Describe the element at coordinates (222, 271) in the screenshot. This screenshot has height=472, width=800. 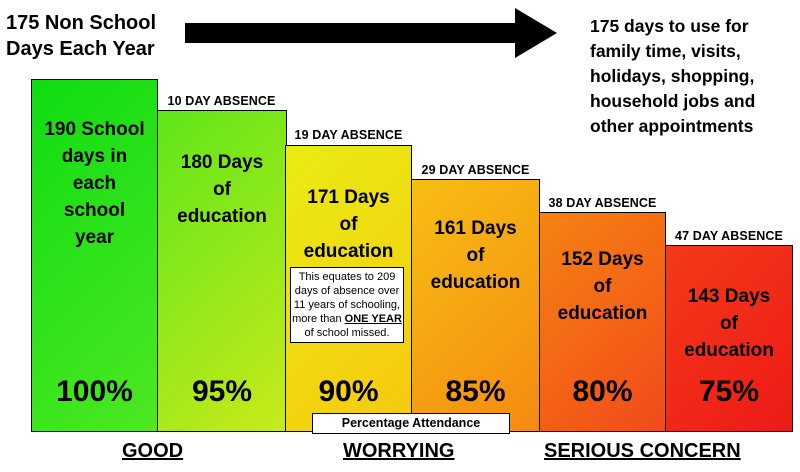
I see `bar-95-percent: 180 Days of education 95%` at that location.